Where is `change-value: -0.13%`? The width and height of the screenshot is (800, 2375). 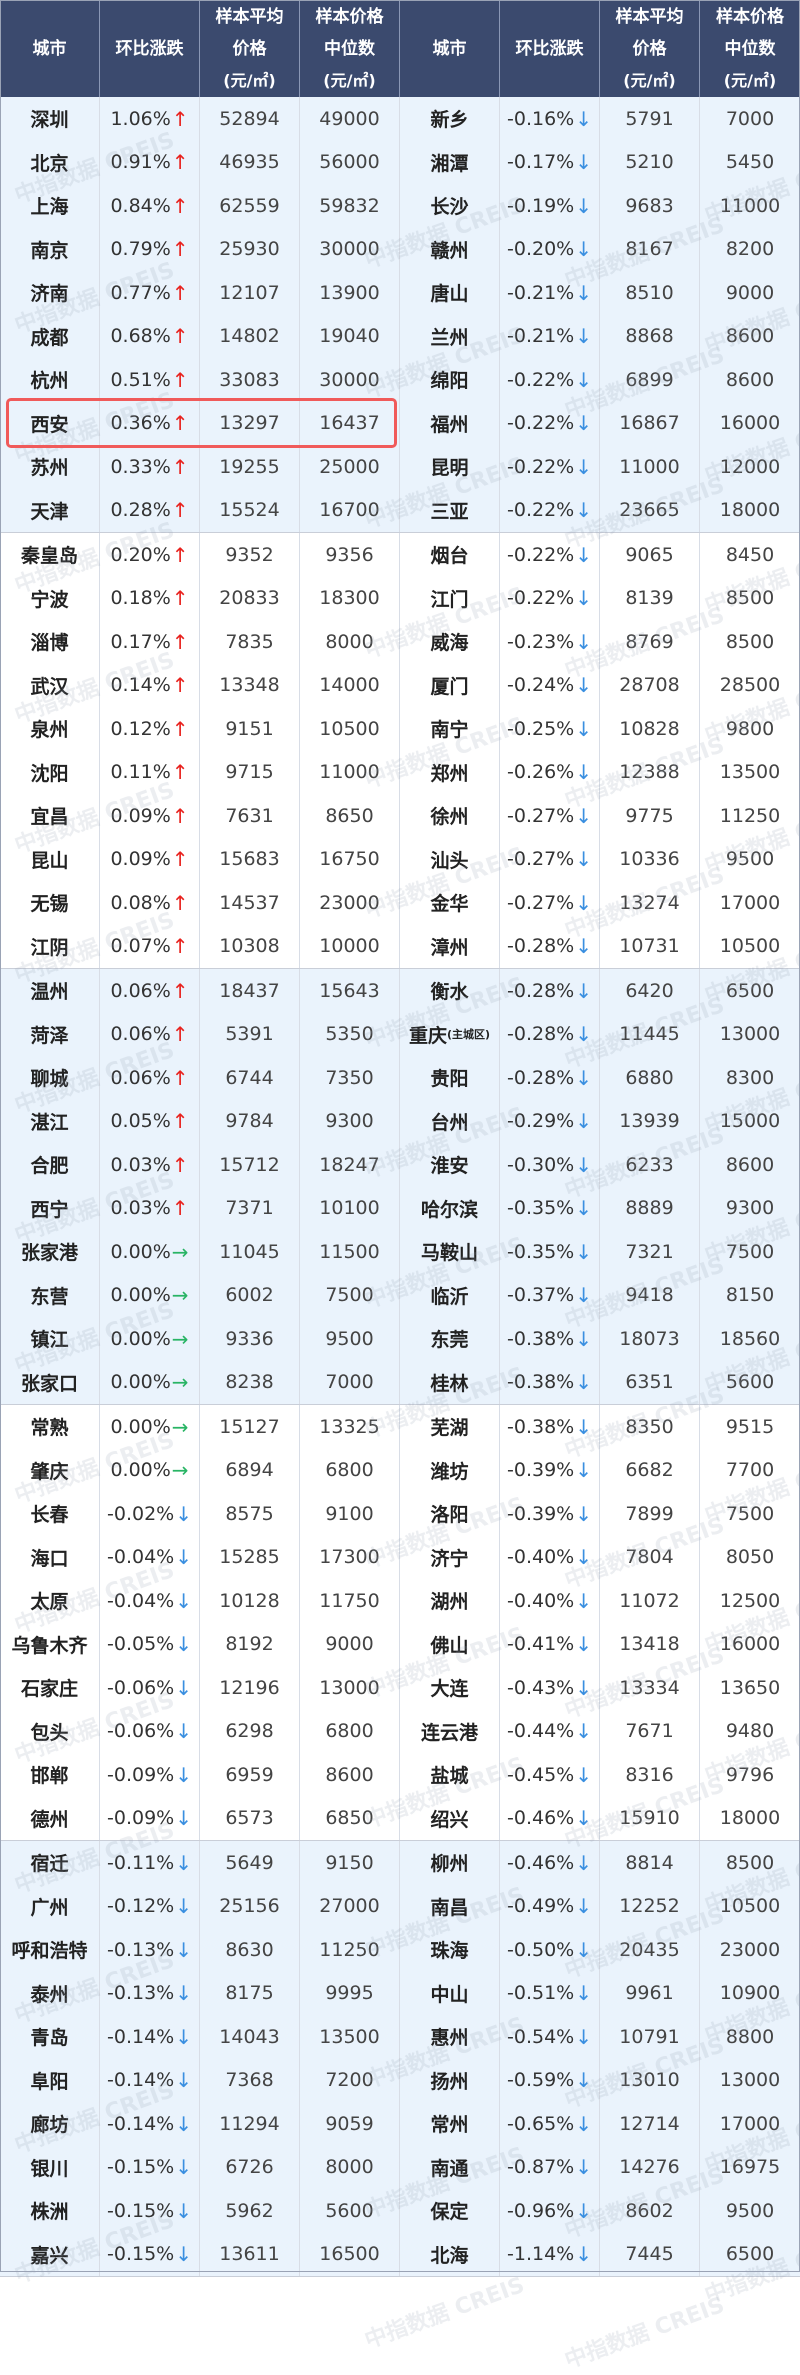
change-value: -0.13% is located at coordinates (141, 1993).